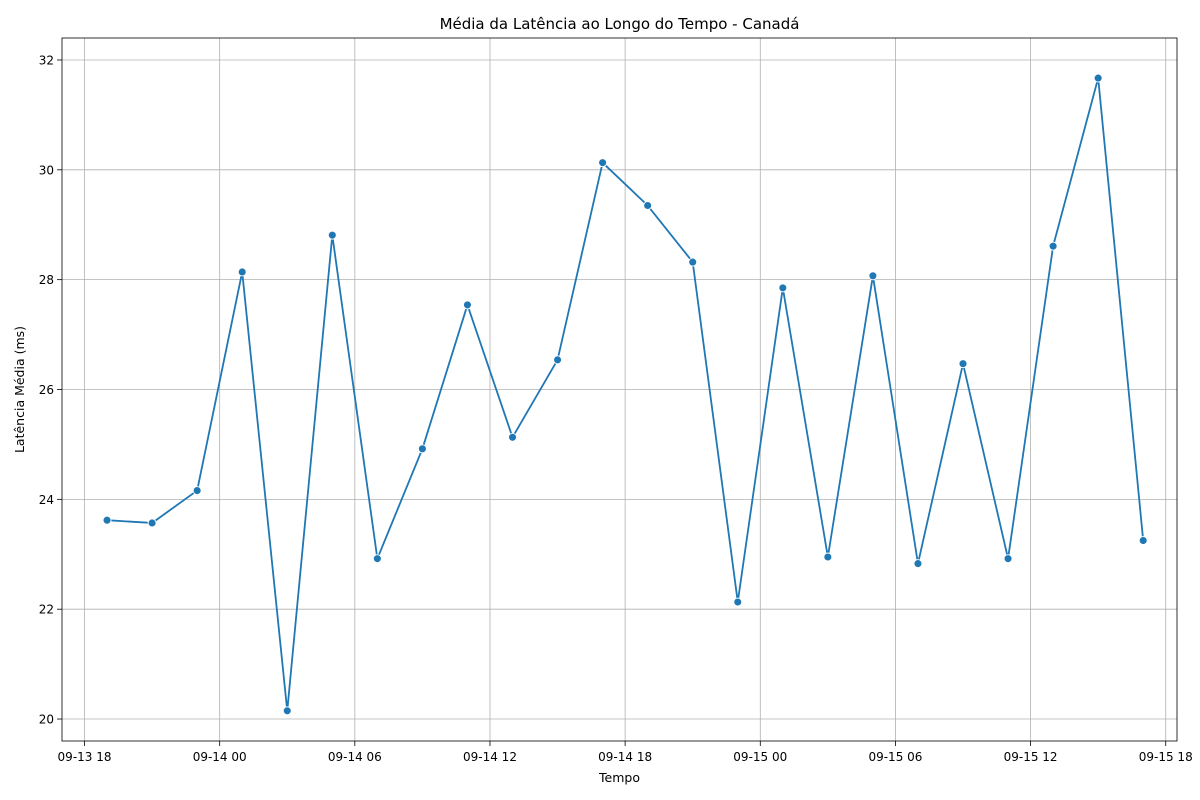 This screenshot has height=800, width=1200. Describe the element at coordinates (46, 610) in the screenshot. I see `y-tick-label: 22` at that location.